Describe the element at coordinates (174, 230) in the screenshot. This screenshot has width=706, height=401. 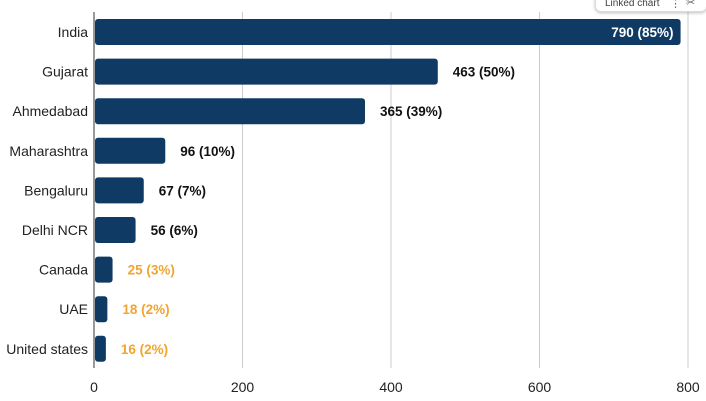
I see `data-label: 56 (6%)` at that location.